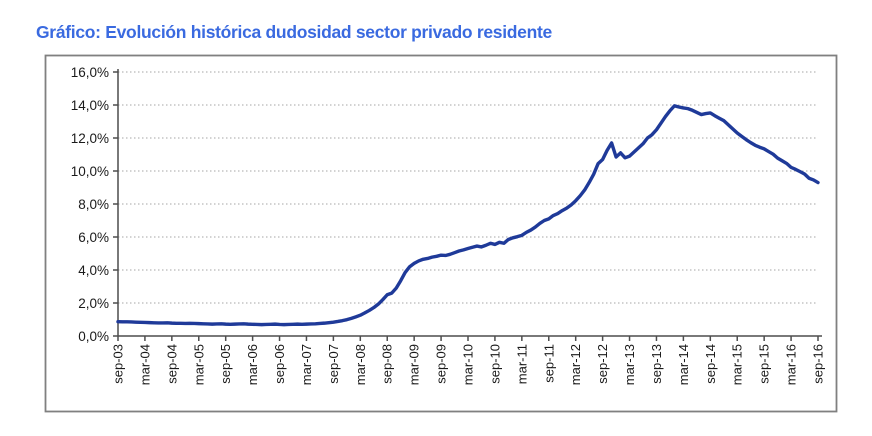 Image resolution: width=872 pixels, height=436 pixels. I want to click on y-tick-label: 14,0%, so click(90, 105).